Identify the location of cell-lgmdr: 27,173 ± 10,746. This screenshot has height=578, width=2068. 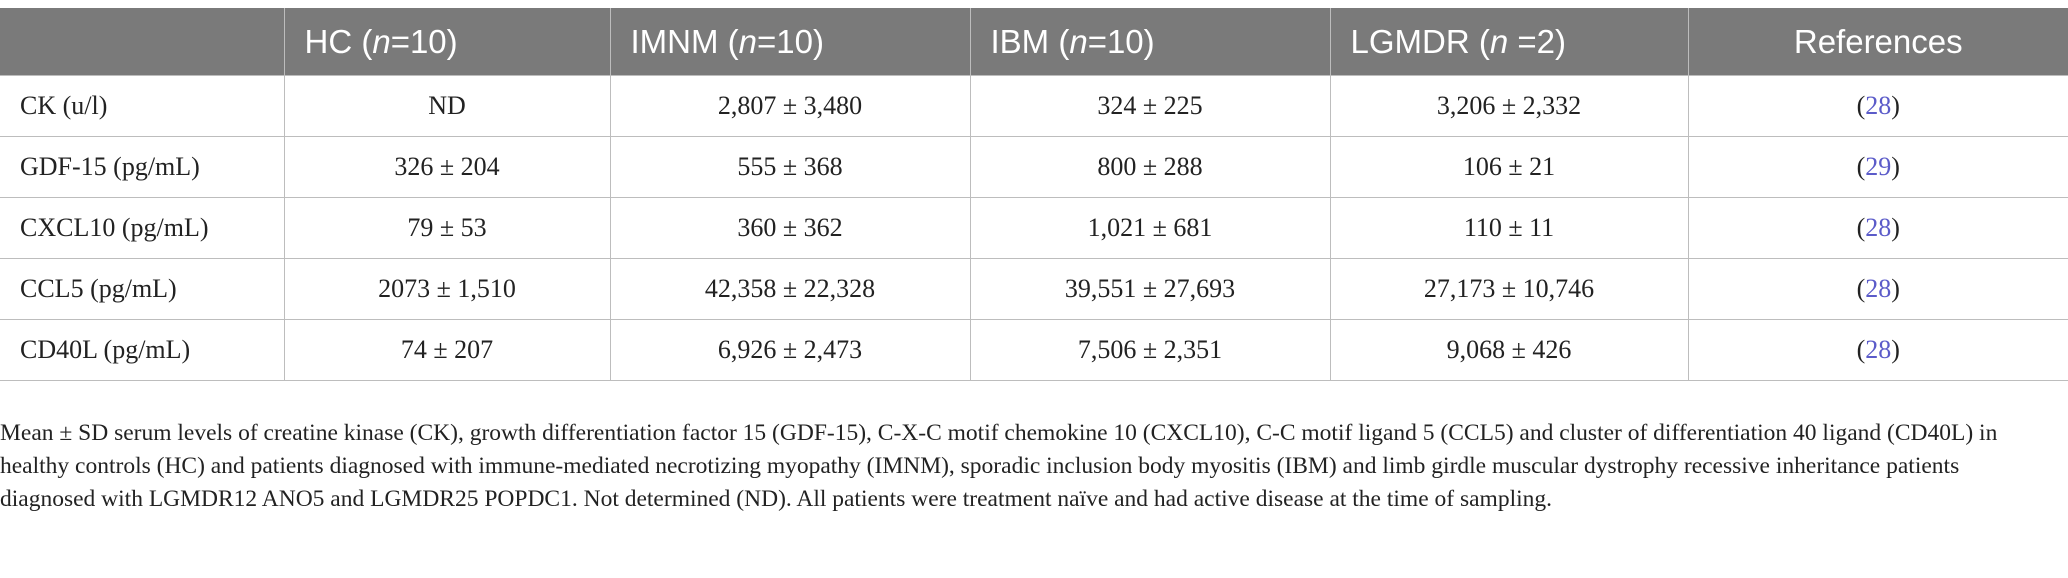
(1509, 289).